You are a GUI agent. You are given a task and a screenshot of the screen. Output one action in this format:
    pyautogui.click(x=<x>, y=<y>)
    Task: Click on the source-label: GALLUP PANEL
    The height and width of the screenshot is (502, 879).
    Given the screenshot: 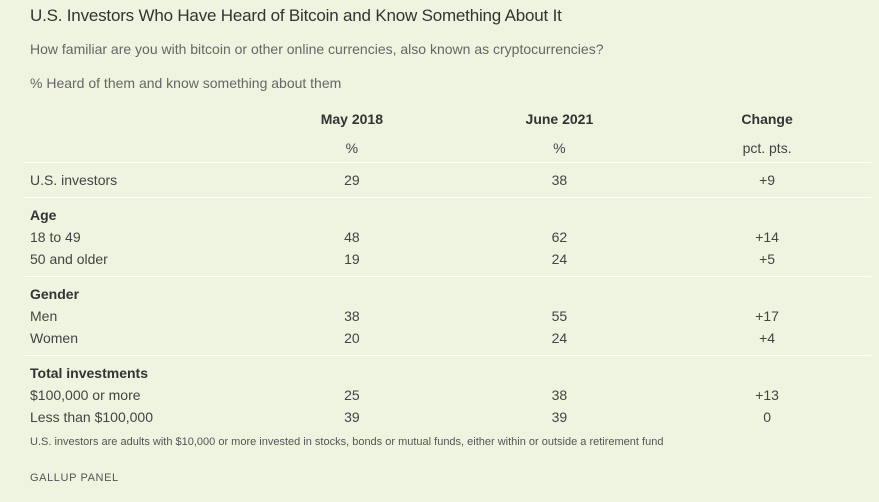 What is the action you would take?
    pyautogui.click(x=74, y=478)
    